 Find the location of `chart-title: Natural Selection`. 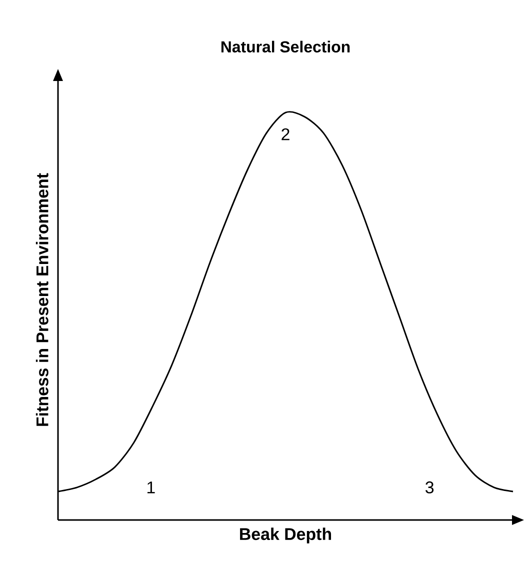

chart-title: Natural Selection is located at coordinates (285, 46).